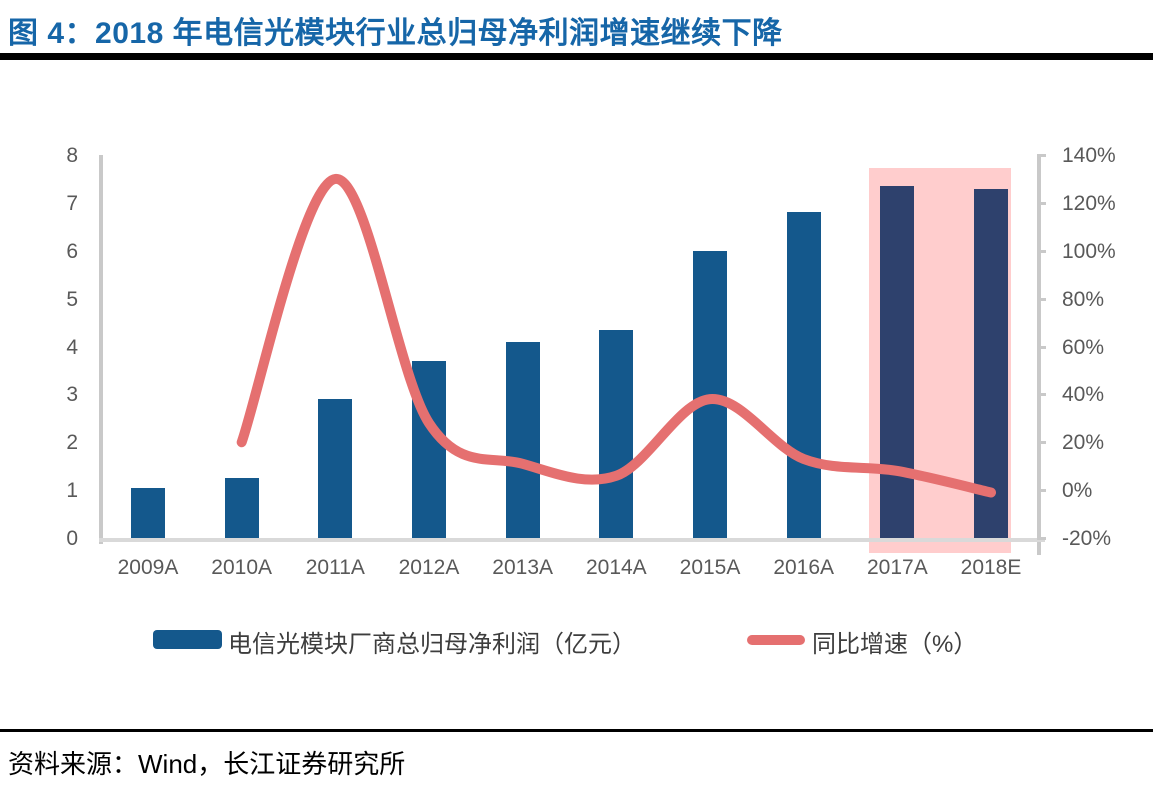 This screenshot has width=1153, height=791. What do you see at coordinates (72, 155) in the screenshot?
I see `left-axis-tick: 8` at bounding box center [72, 155].